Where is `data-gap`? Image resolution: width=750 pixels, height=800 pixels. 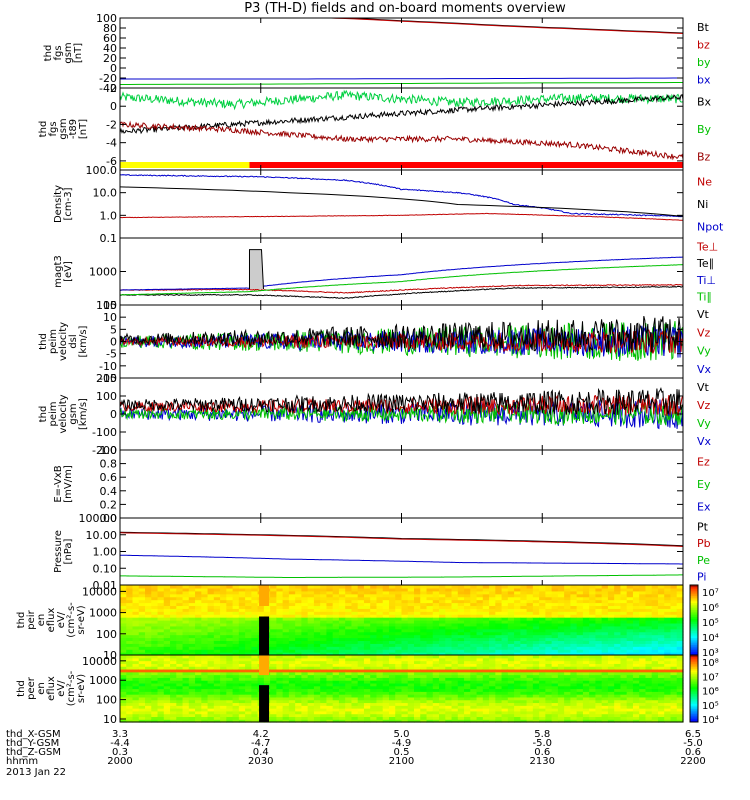 data-gap is located at coordinates (264, 635).